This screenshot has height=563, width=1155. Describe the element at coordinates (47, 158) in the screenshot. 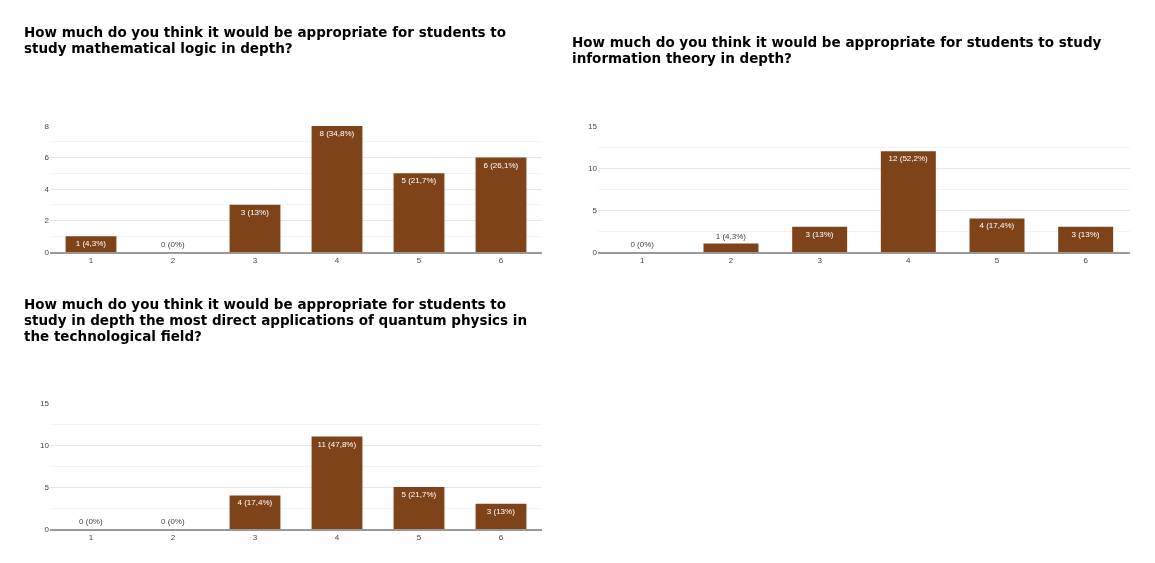

I see `y-tick-label: 6` at that location.